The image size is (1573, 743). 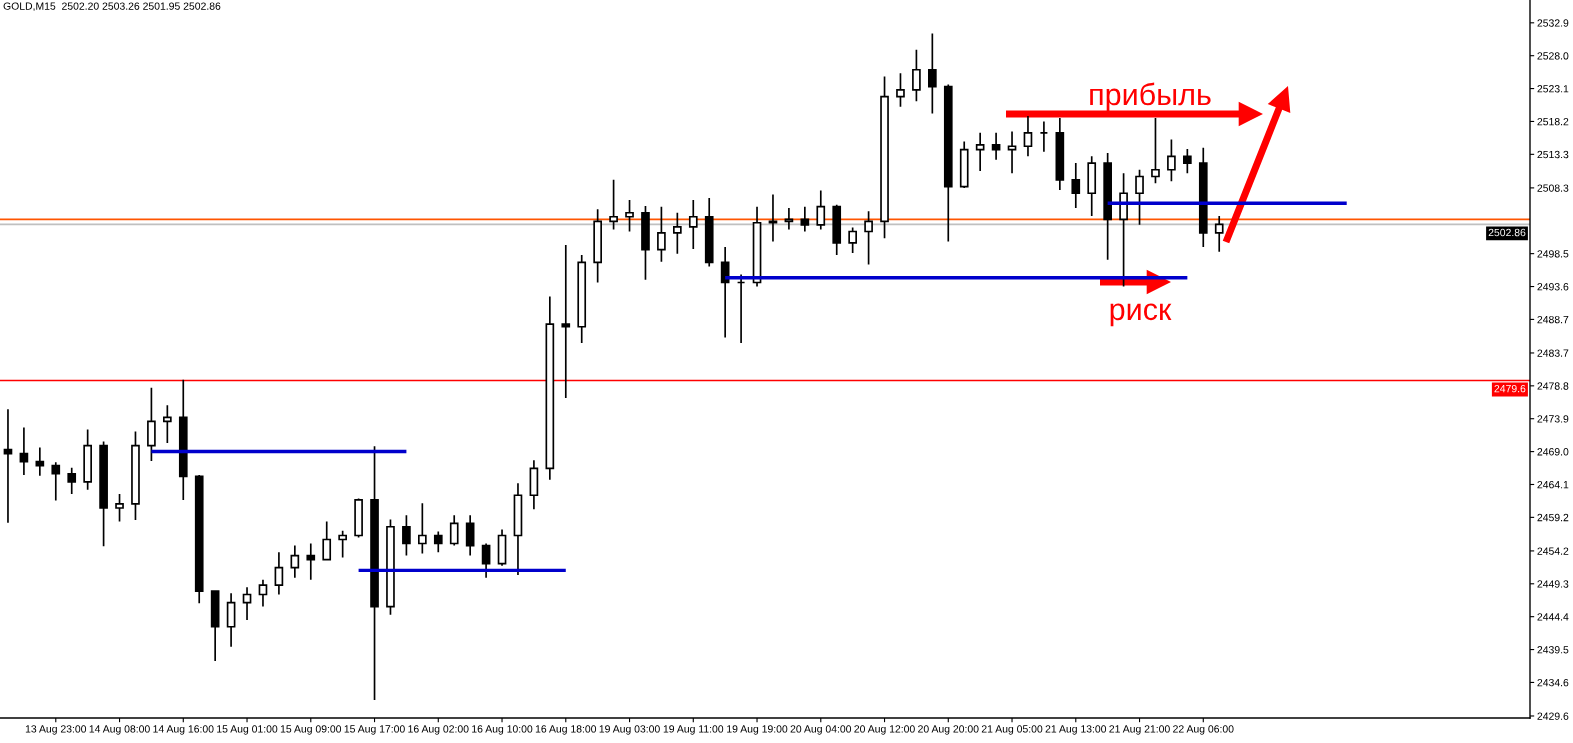 What do you see at coordinates (1553, 484) in the screenshot?
I see `y-tick-label: 2464.1` at bounding box center [1553, 484].